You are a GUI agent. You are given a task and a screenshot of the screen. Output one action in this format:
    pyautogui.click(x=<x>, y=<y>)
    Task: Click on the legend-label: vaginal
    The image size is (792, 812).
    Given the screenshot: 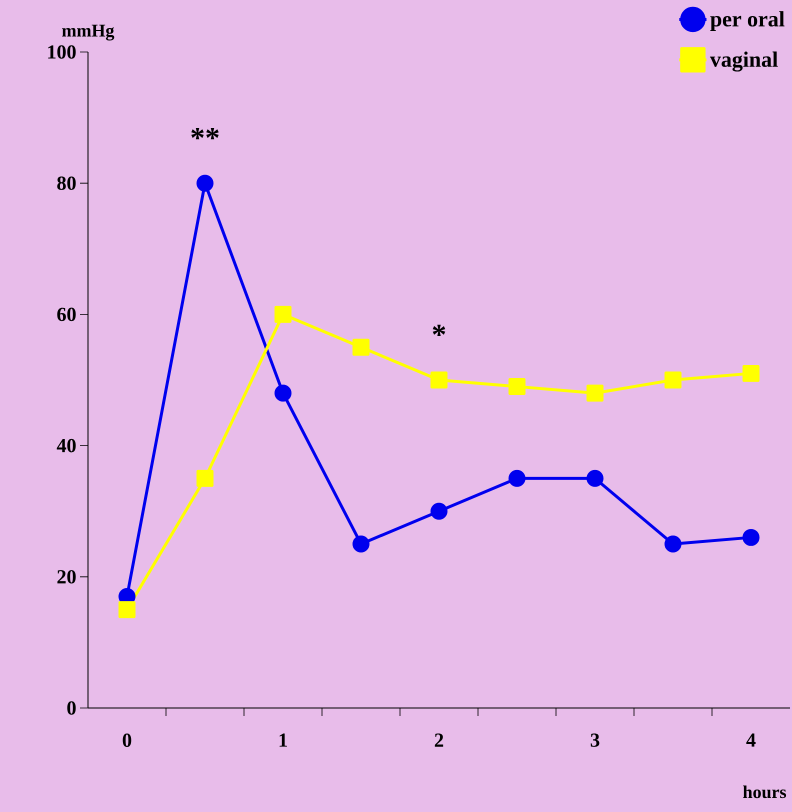 What is the action you would take?
    pyautogui.click(x=744, y=62)
    